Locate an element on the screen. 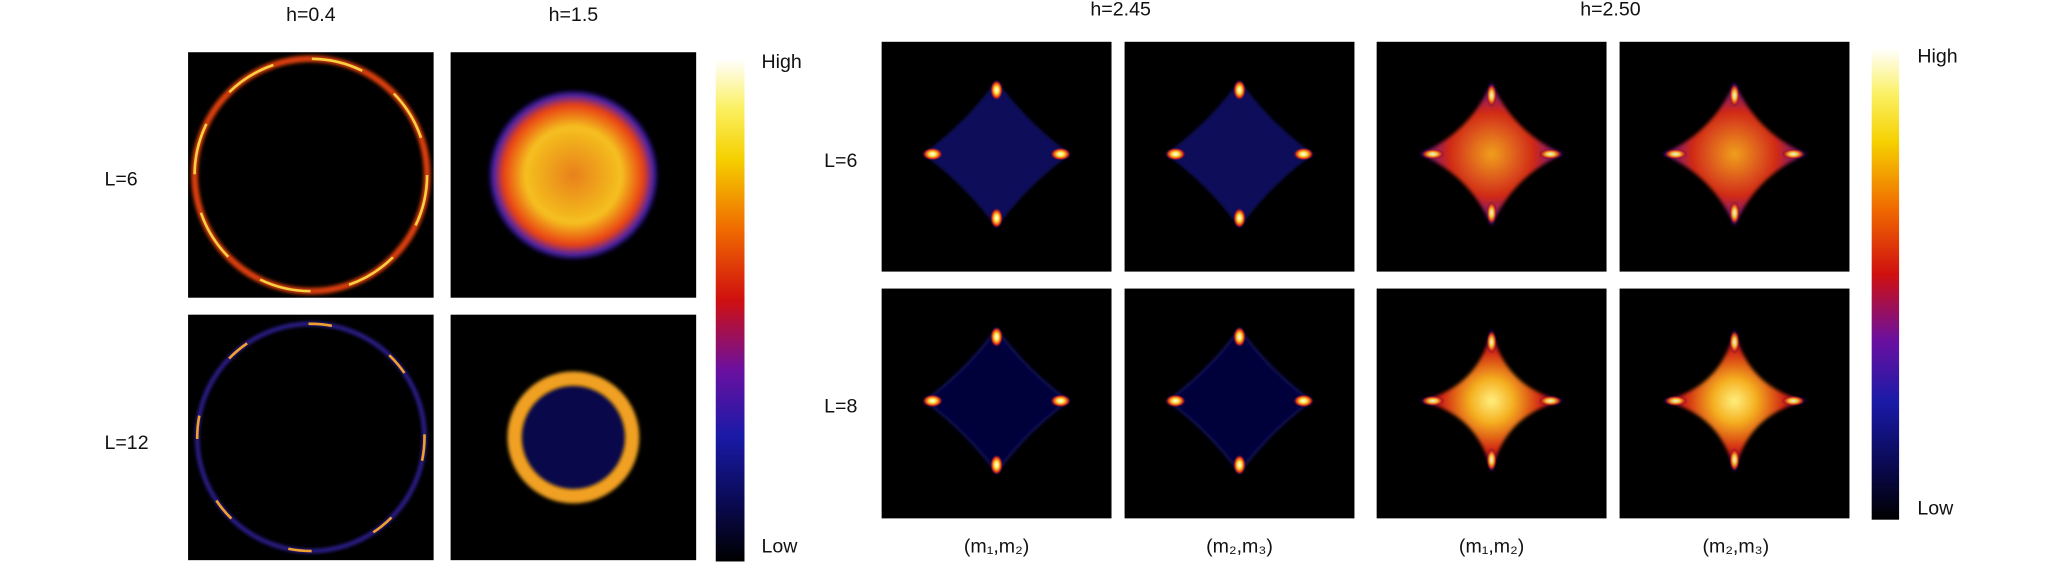  column-title: h=2.45 is located at coordinates (1120, 10).